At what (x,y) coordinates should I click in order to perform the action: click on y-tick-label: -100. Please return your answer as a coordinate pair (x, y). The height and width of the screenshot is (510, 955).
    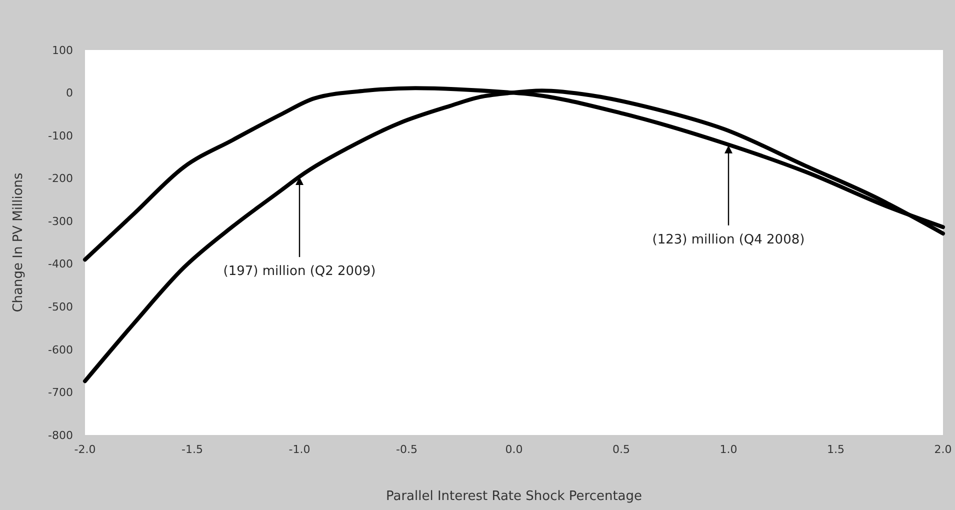
    Looking at the image, I should click on (60, 135).